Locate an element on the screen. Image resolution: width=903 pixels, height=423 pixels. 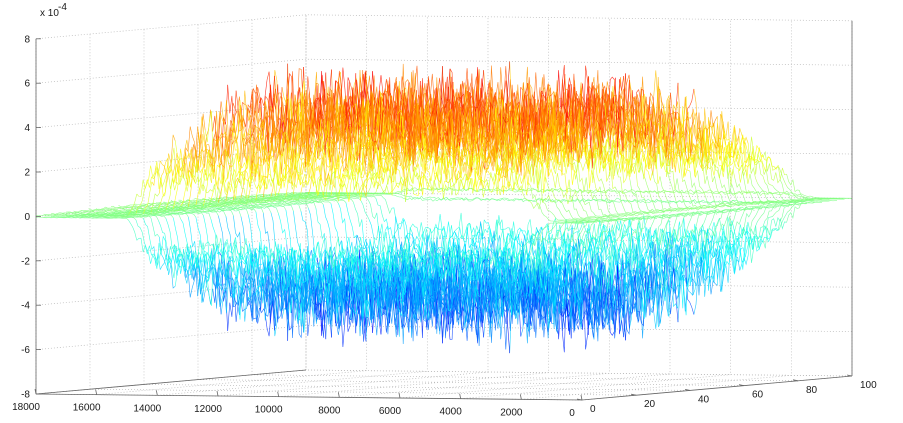
axis-edge is located at coordinates (717, 388).